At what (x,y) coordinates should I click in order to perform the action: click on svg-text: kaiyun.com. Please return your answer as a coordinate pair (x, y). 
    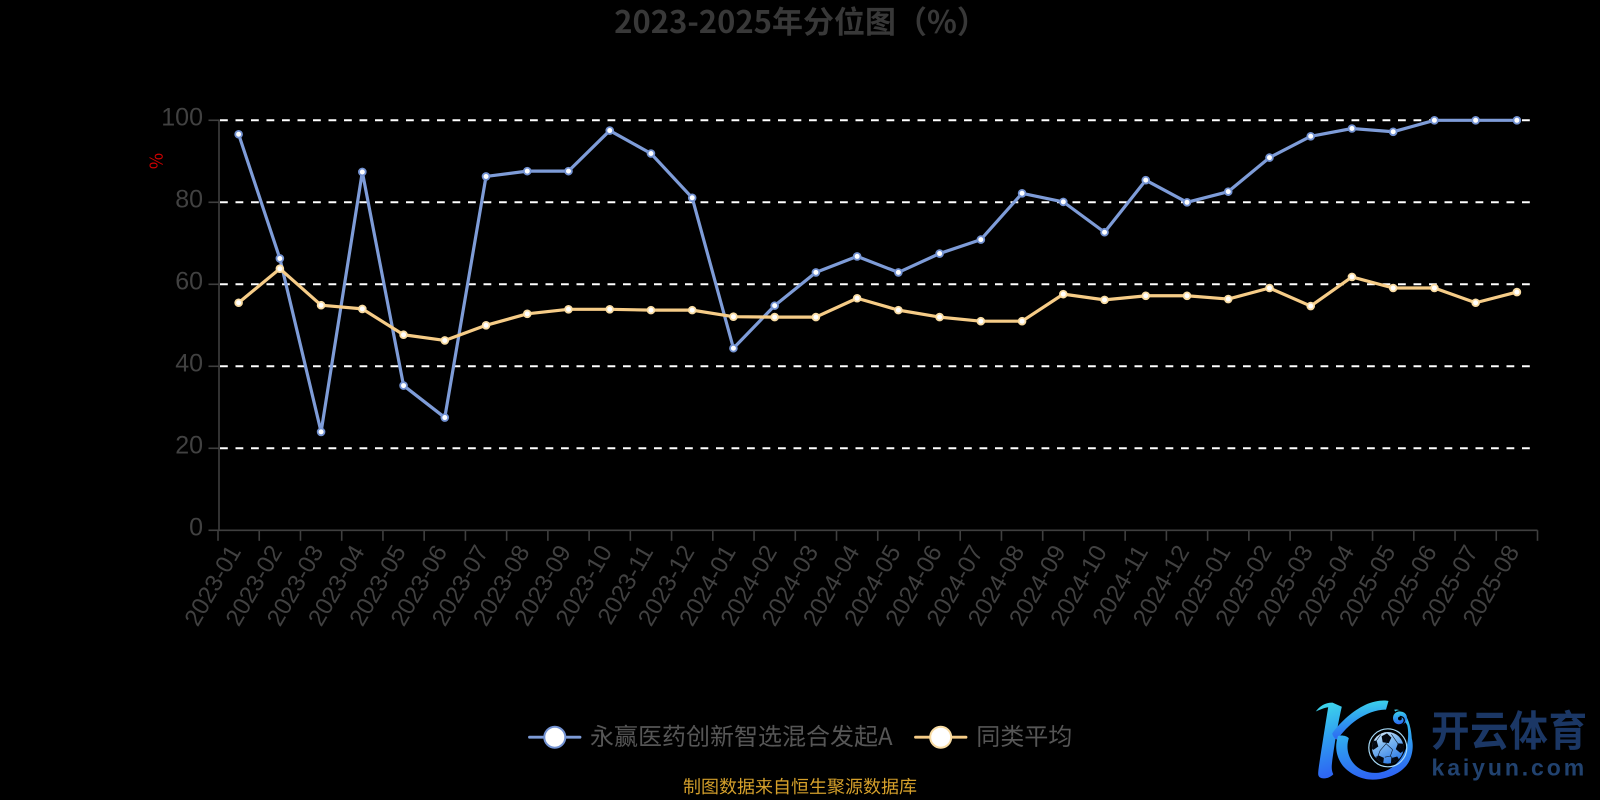
    Looking at the image, I should click on (1510, 768).